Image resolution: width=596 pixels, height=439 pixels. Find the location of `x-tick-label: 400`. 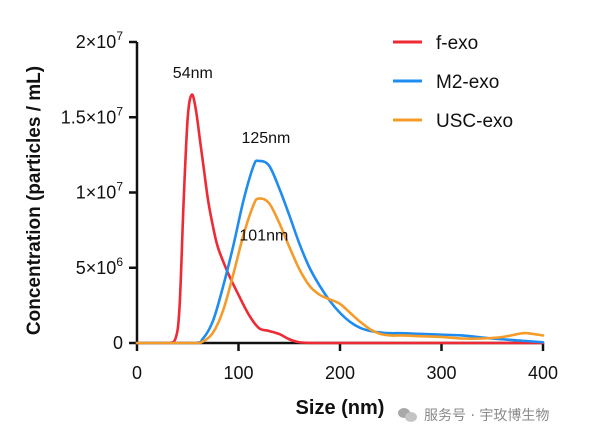

x-tick-label: 400 is located at coordinates (543, 373).